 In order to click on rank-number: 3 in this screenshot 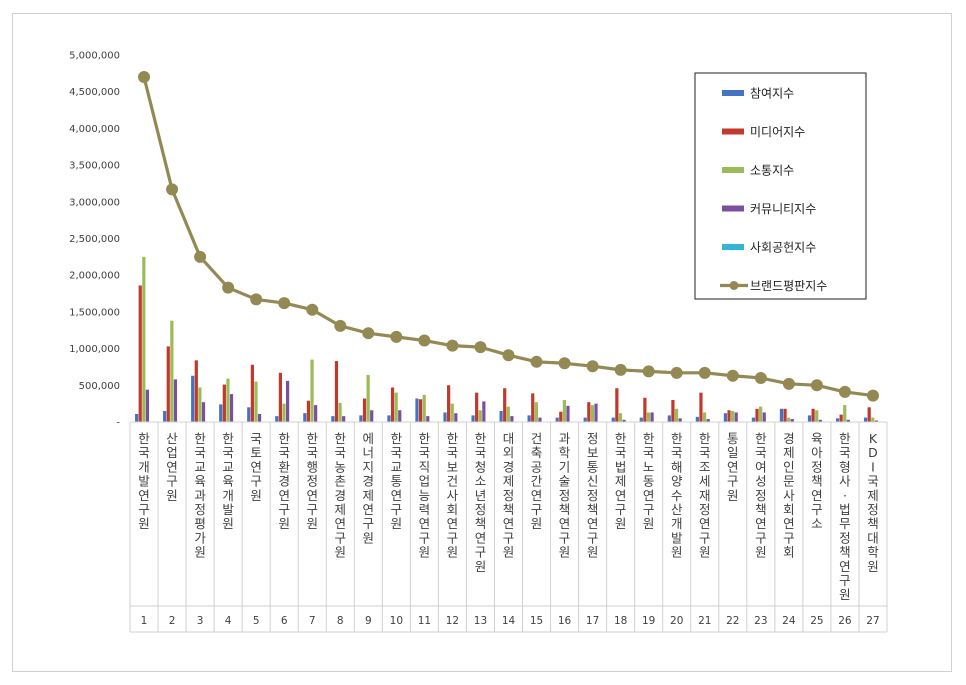, I will do `click(200, 621)`.